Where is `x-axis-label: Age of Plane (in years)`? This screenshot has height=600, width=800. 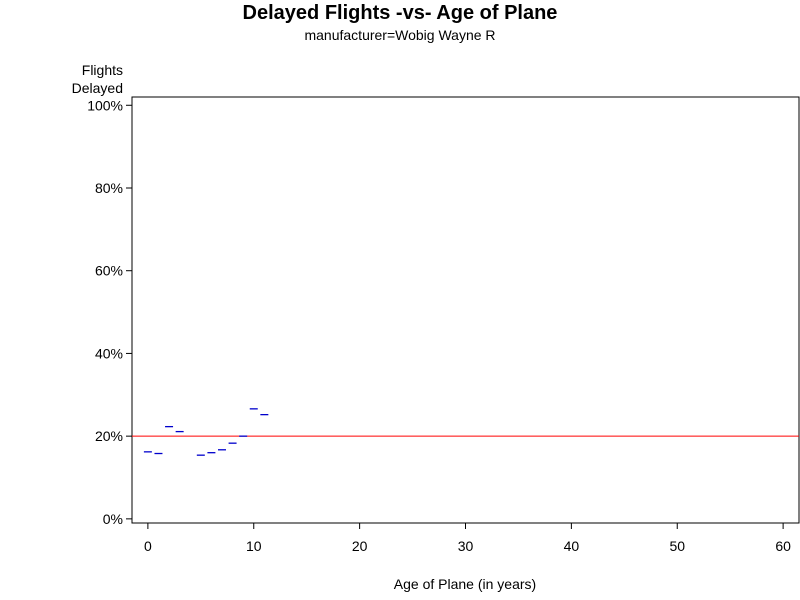 x-axis-label: Age of Plane (in years) is located at coordinates (465, 584).